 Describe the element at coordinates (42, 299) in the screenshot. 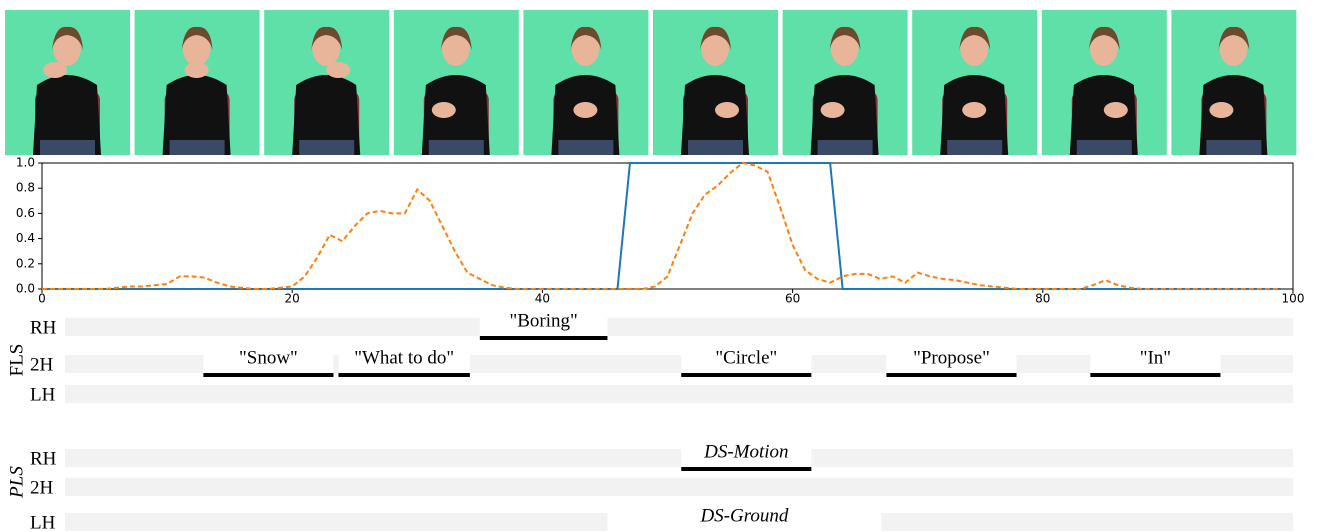

I see `x-tick-label: 0` at that location.